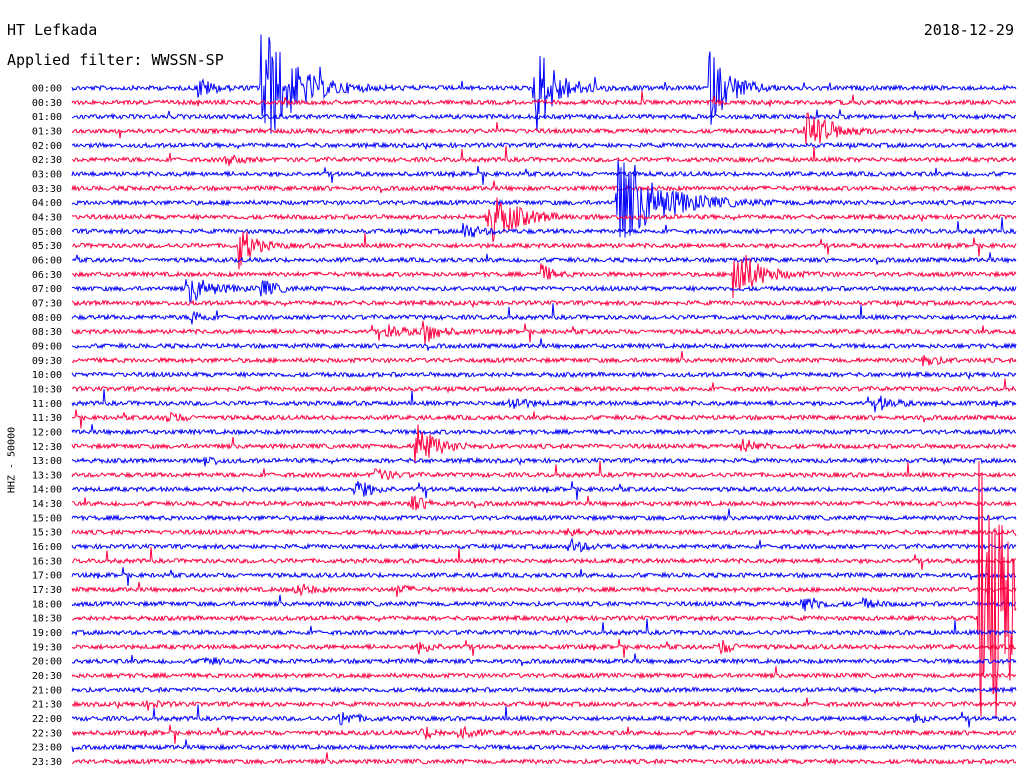 This screenshot has height=780, width=1024. What do you see at coordinates (47, 189) in the screenshot?
I see `row-time-label: 03:30` at bounding box center [47, 189].